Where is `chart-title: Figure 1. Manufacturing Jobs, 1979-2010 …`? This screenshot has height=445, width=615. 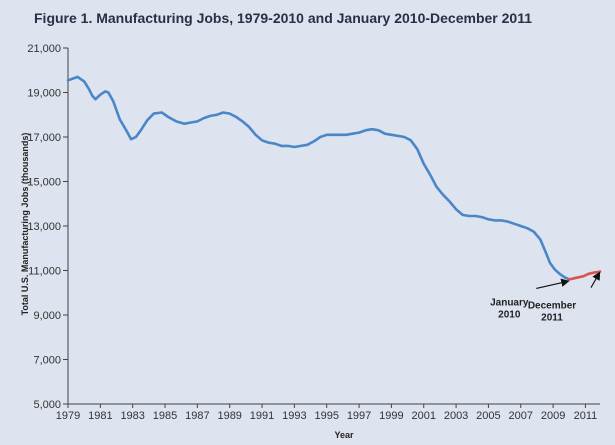
chart-title: Figure 1. Manufacturing Jobs, 1979-2010 … is located at coordinates (283, 18).